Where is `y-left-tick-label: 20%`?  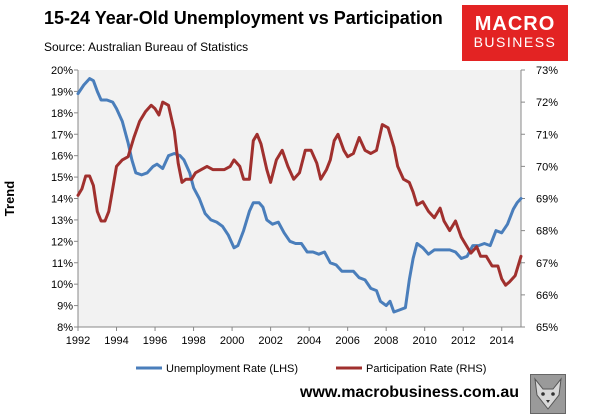 y-left-tick-label: 20% is located at coordinates (62, 71).